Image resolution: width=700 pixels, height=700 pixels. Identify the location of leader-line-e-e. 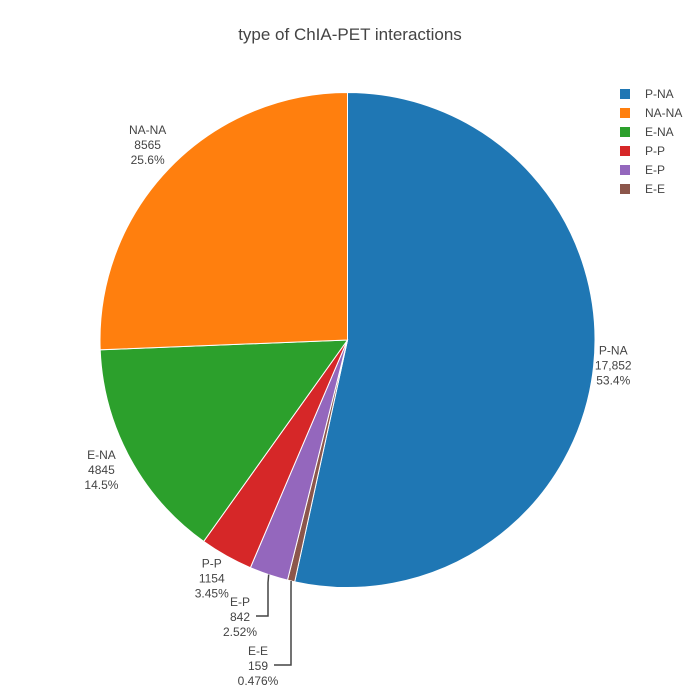
(283, 623).